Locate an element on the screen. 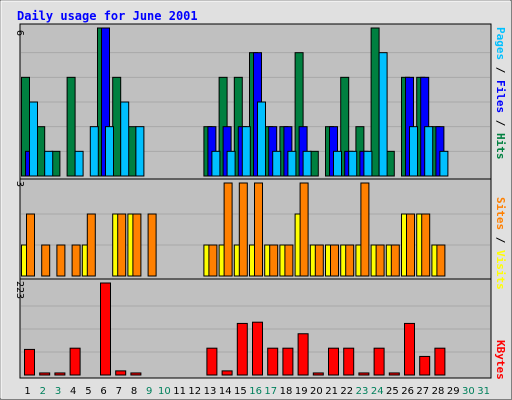  day-label: 26 is located at coordinates (407, 391).